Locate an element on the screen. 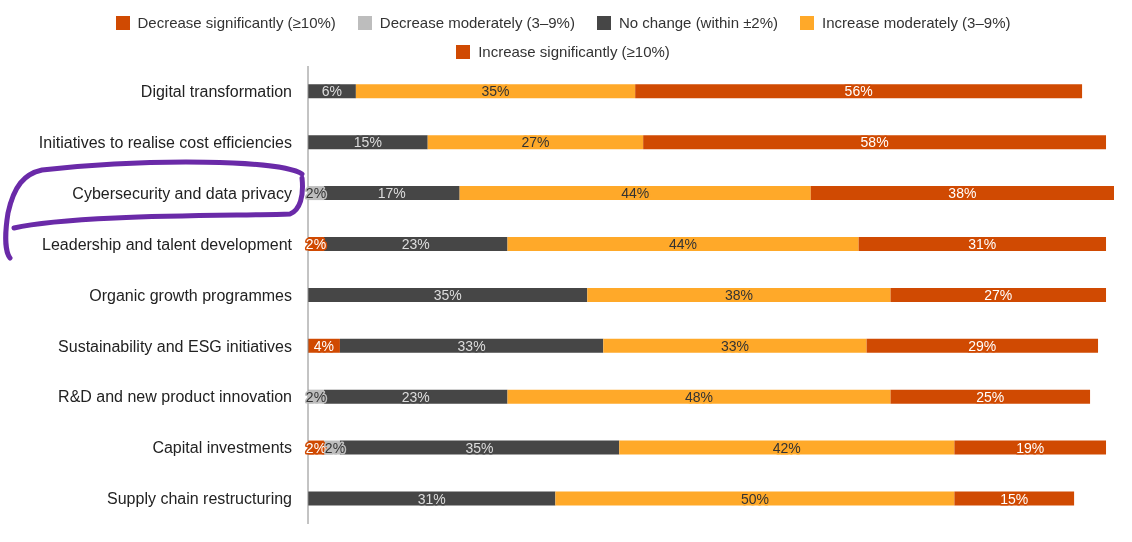 Image resolution: width=1132 pixels, height=542 pixels. legend-label: Decrease significantly (≥10%) is located at coordinates (236, 22).